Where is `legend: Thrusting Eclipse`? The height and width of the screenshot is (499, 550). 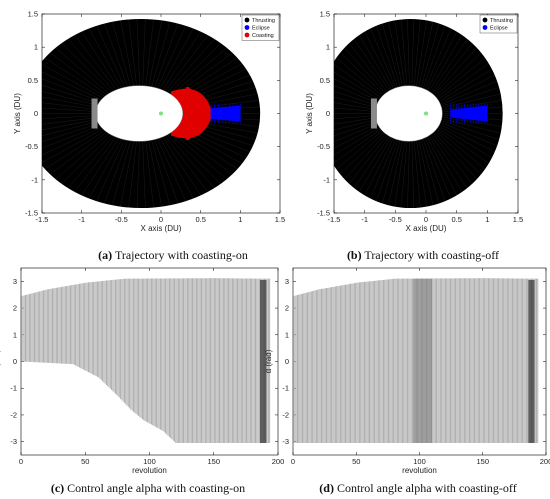 legend: Thrusting Eclipse is located at coordinates (498, 24).